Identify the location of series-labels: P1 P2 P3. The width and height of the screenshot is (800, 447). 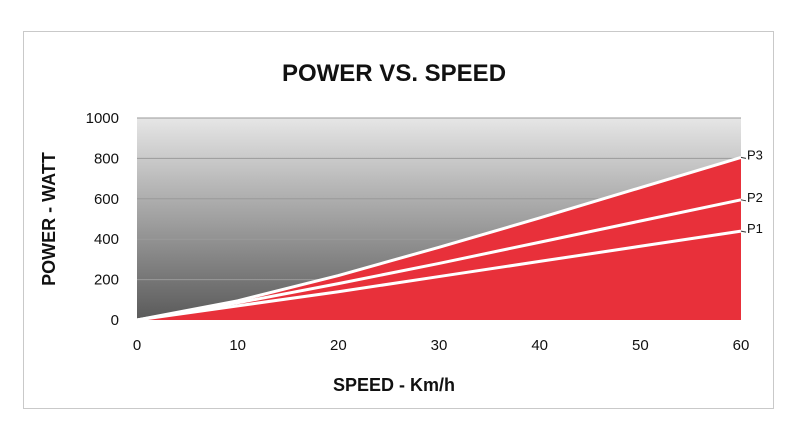
(751, 191).